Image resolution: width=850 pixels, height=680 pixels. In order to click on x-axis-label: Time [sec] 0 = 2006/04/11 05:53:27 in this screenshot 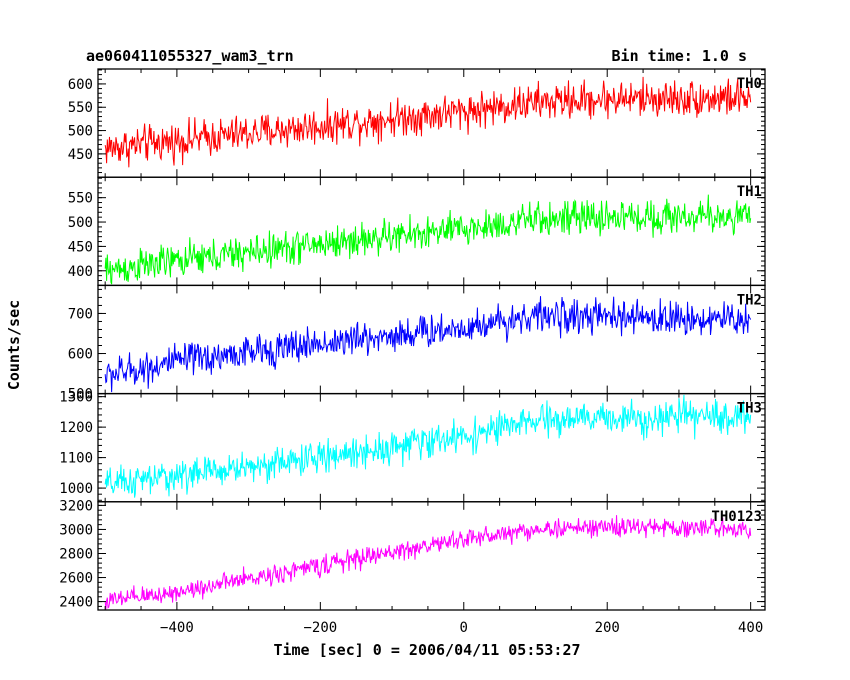, I will do `click(426, 650)`.